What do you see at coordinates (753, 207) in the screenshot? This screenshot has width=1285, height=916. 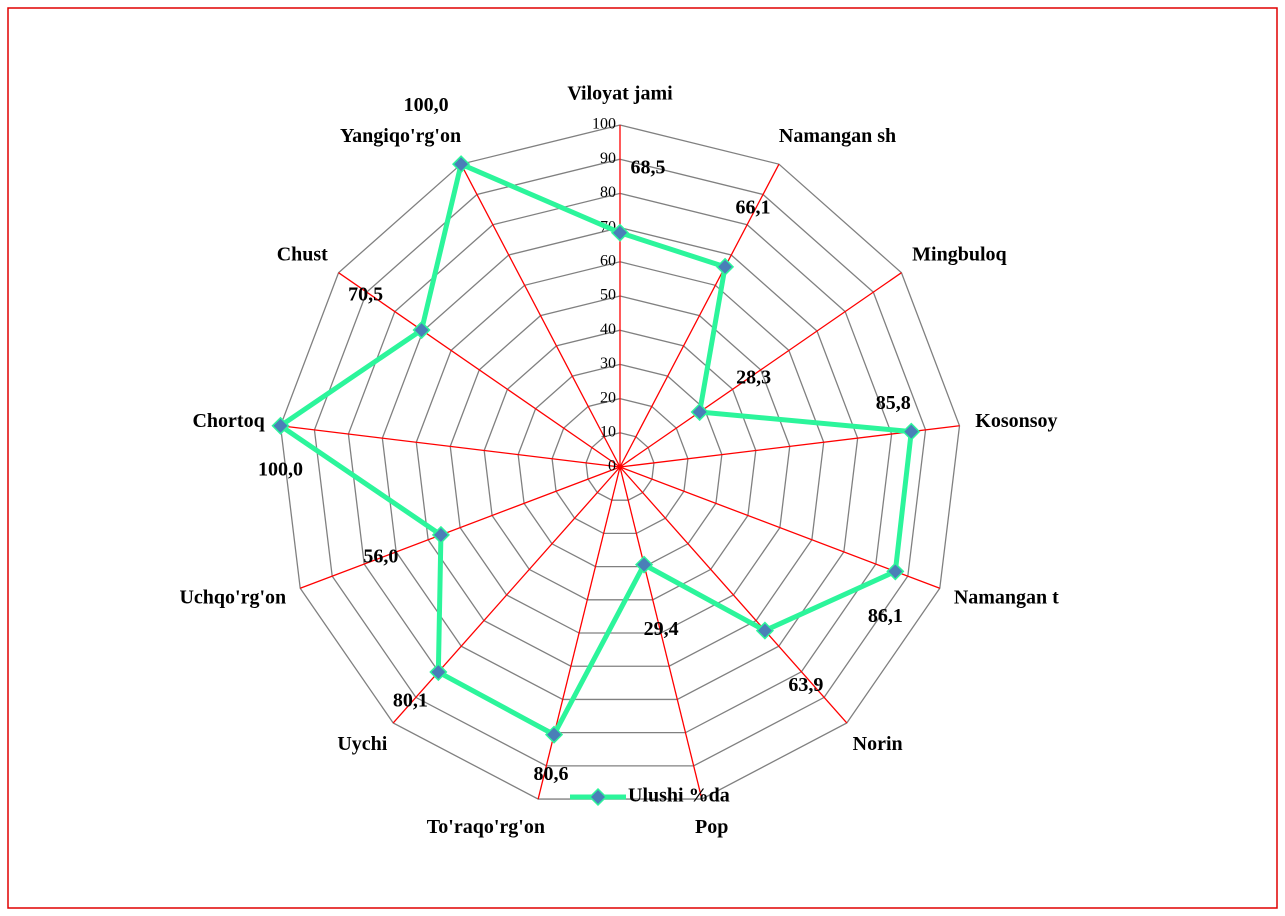 I see `data-label: 66,1` at bounding box center [753, 207].